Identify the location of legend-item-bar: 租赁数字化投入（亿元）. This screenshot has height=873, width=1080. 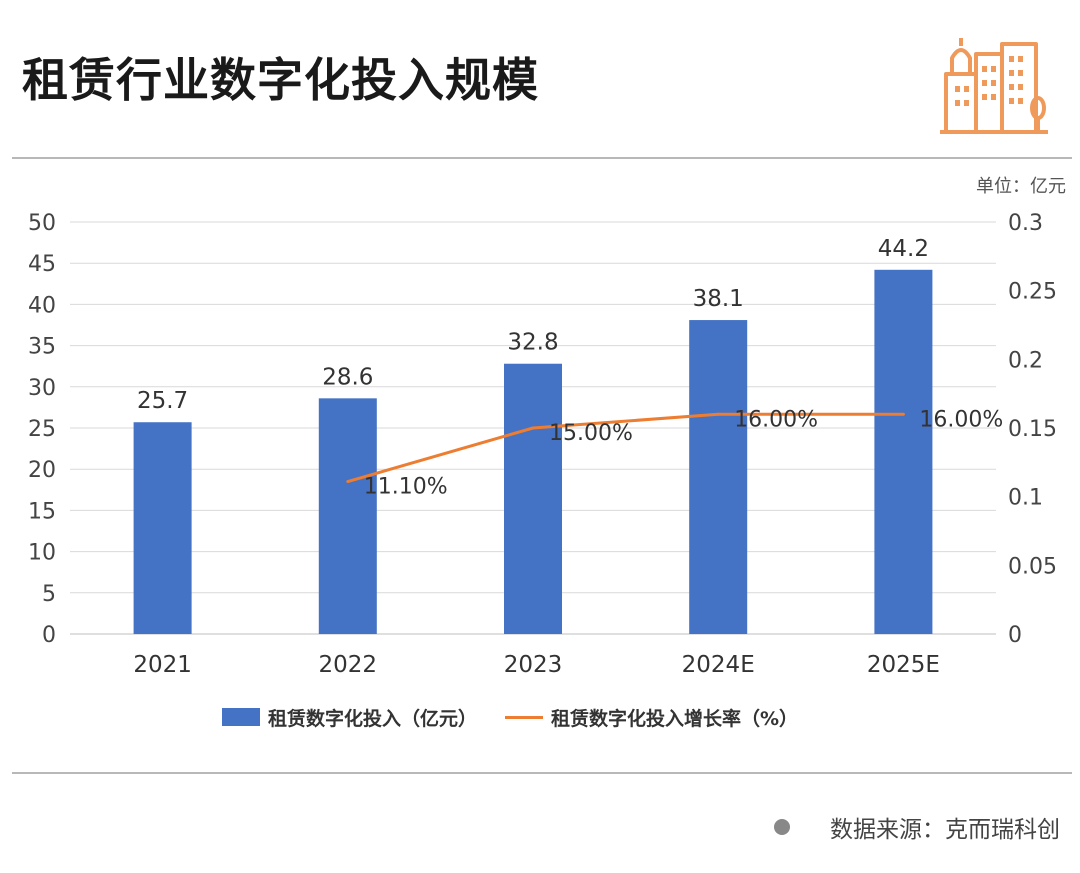
(349, 717).